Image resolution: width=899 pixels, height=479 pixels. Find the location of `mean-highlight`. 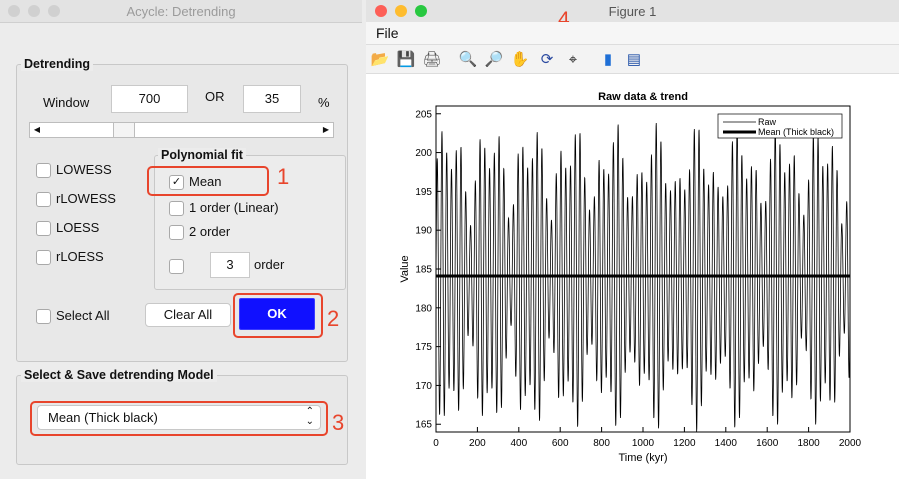

mean-highlight is located at coordinates (208, 181).